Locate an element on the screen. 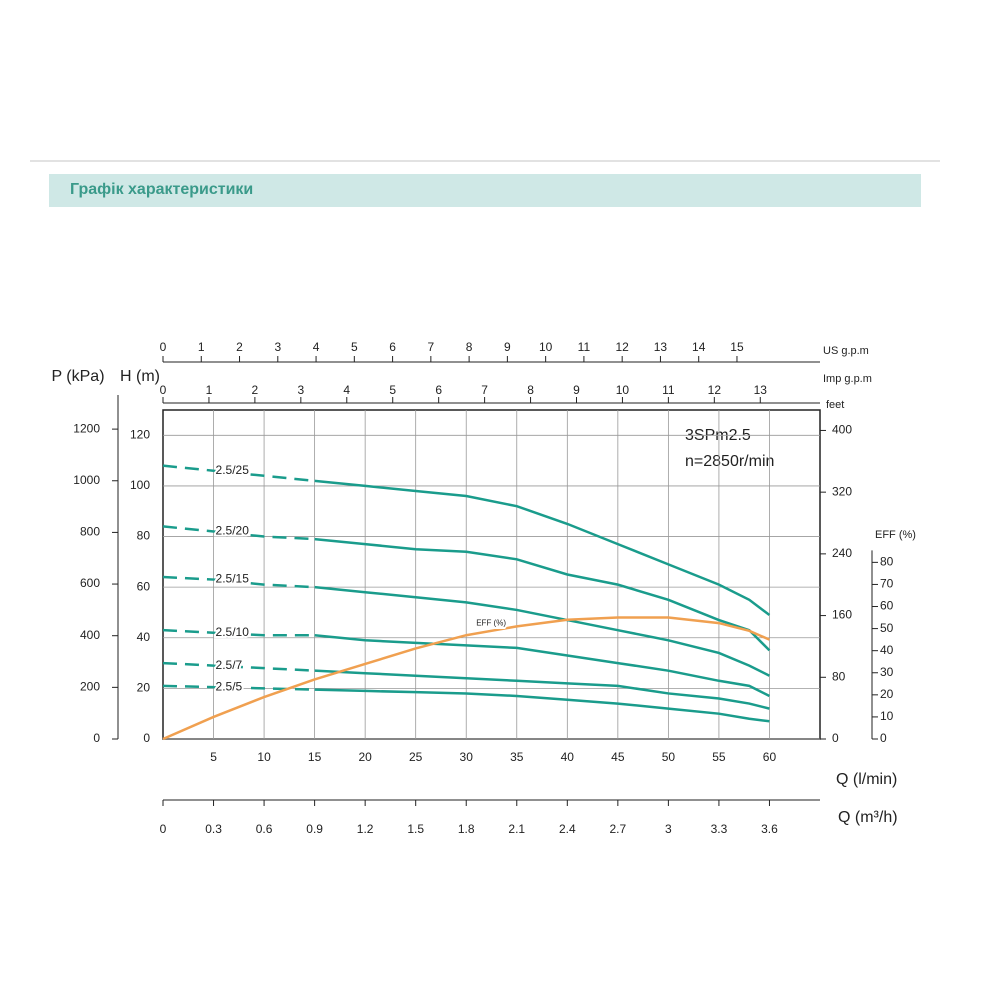 This screenshot has width=1000, height=1005. annotation: n=2850r/min is located at coordinates (729, 461).